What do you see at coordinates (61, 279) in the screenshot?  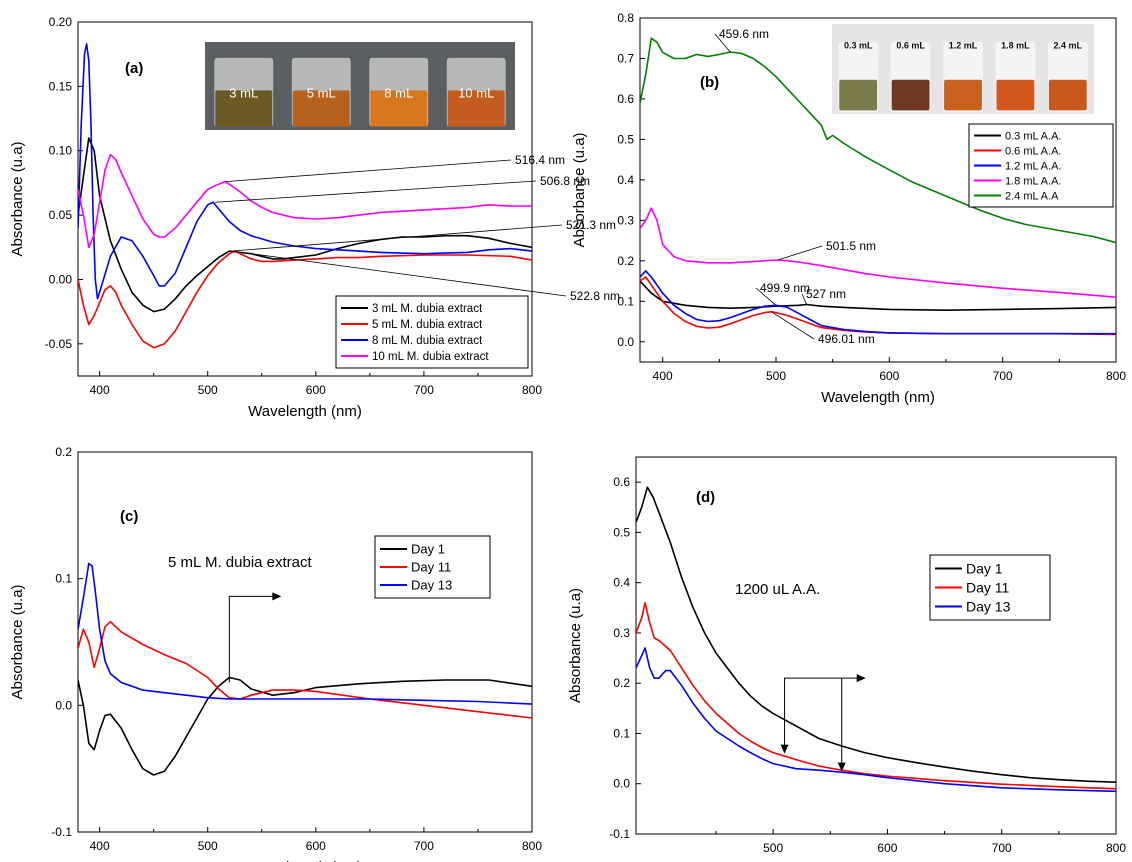 I see `y-tick-label: 0.00` at bounding box center [61, 279].